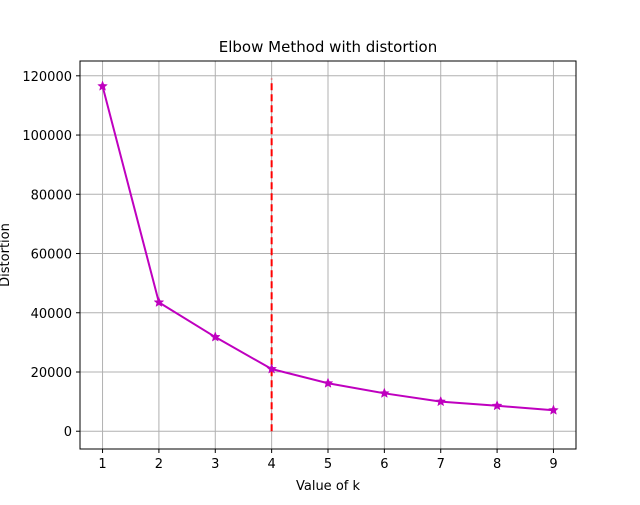  What do you see at coordinates (328, 464) in the screenshot?
I see `x-tick-label: 5` at bounding box center [328, 464].